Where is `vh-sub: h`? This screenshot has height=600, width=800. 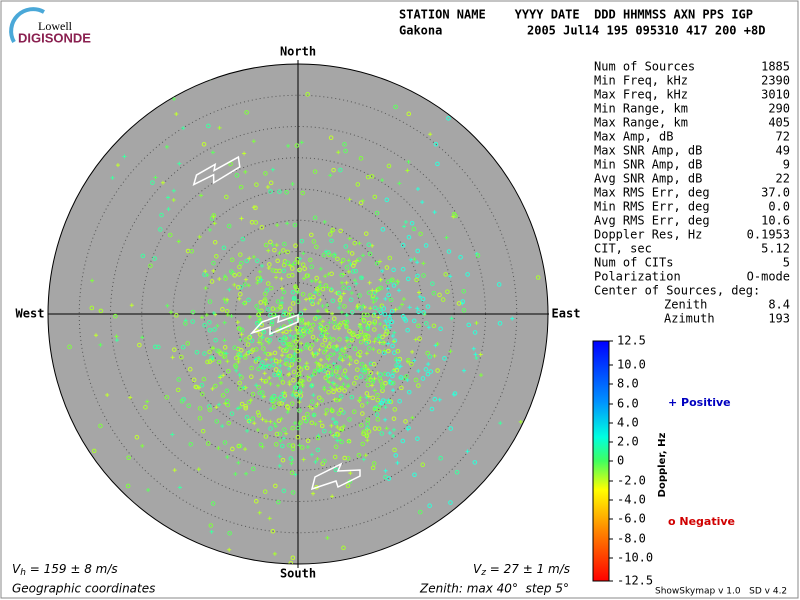
vh-sub: h is located at coordinates (23, 573).